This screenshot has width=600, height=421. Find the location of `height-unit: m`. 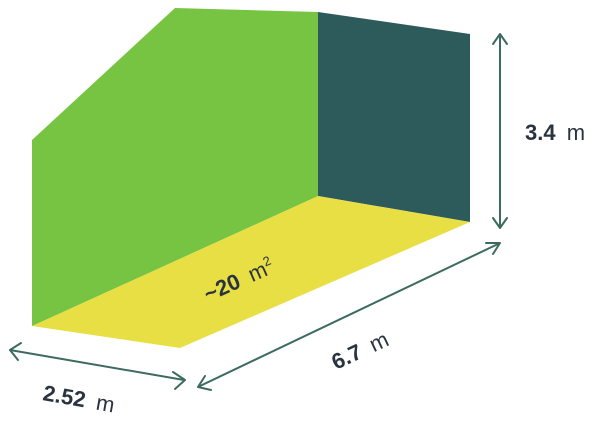

height-unit: m is located at coordinates (576, 132).